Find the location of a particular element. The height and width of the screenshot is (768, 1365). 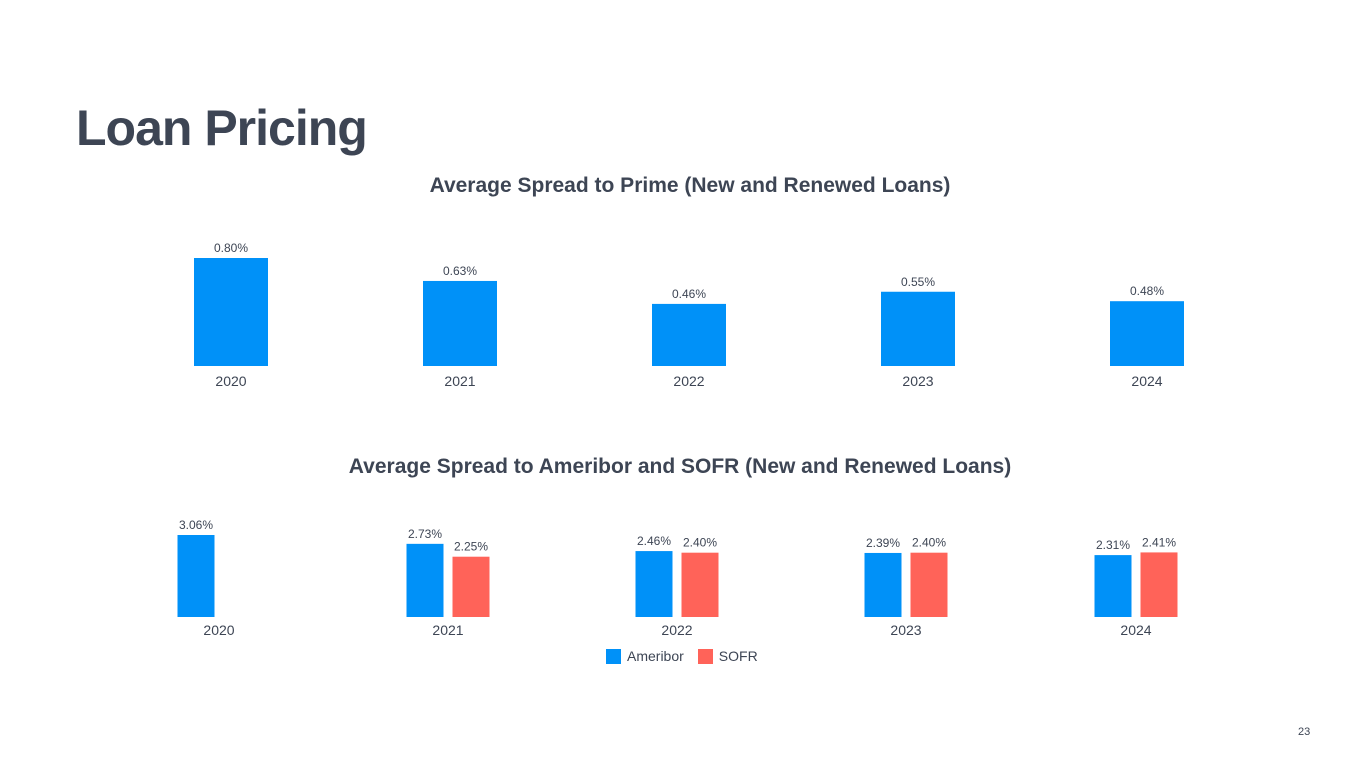

page-title: Loan Pricing is located at coordinates (222, 128).